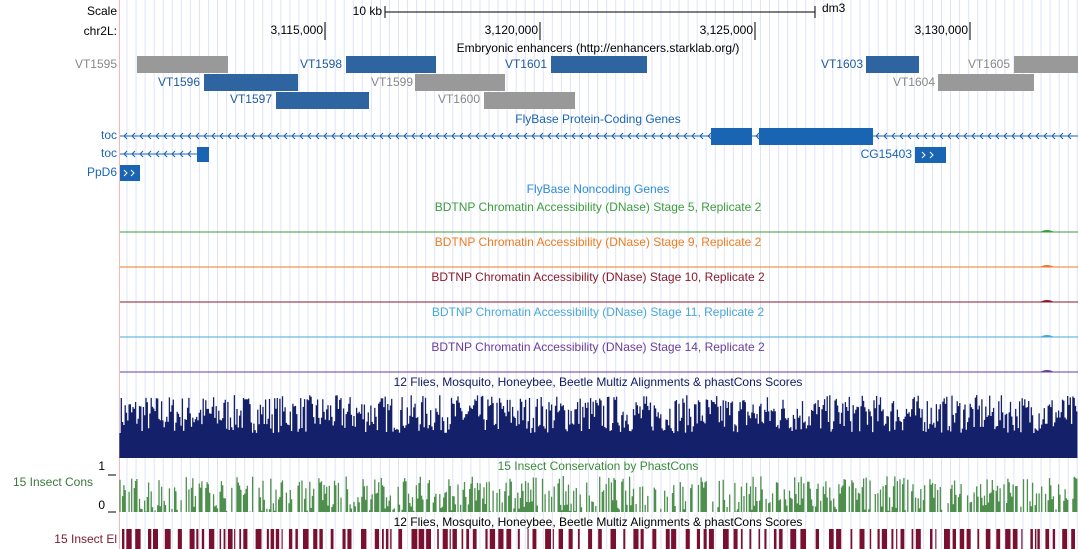 The height and width of the screenshot is (549, 1078). Describe the element at coordinates (842, 64) in the screenshot. I see `enhancer-label: VT1603` at that location.